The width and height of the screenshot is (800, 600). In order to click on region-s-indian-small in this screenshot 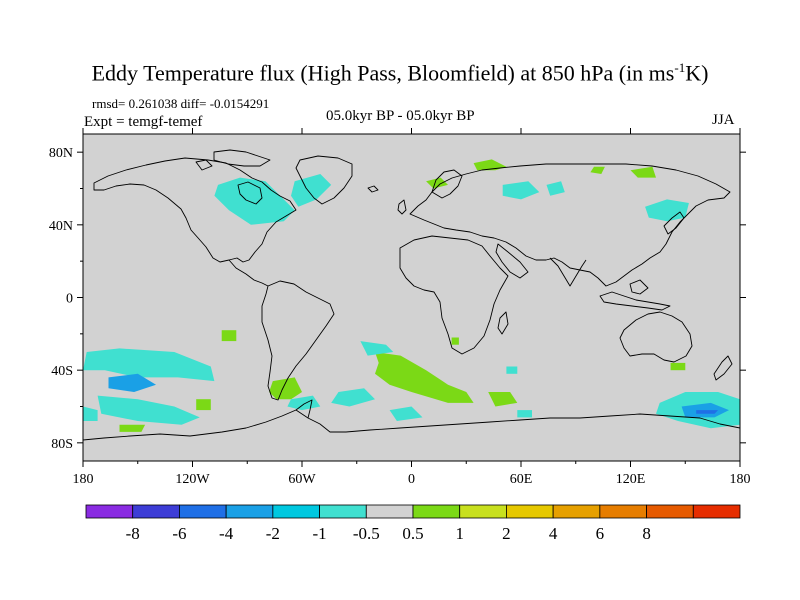, I will do `click(512, 370)`.